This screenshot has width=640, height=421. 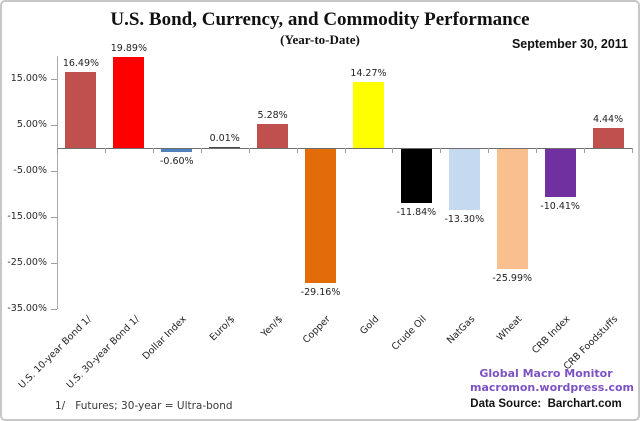 I want to click on value-label-crb-index: -10.41%, so click(x=560, y=206).